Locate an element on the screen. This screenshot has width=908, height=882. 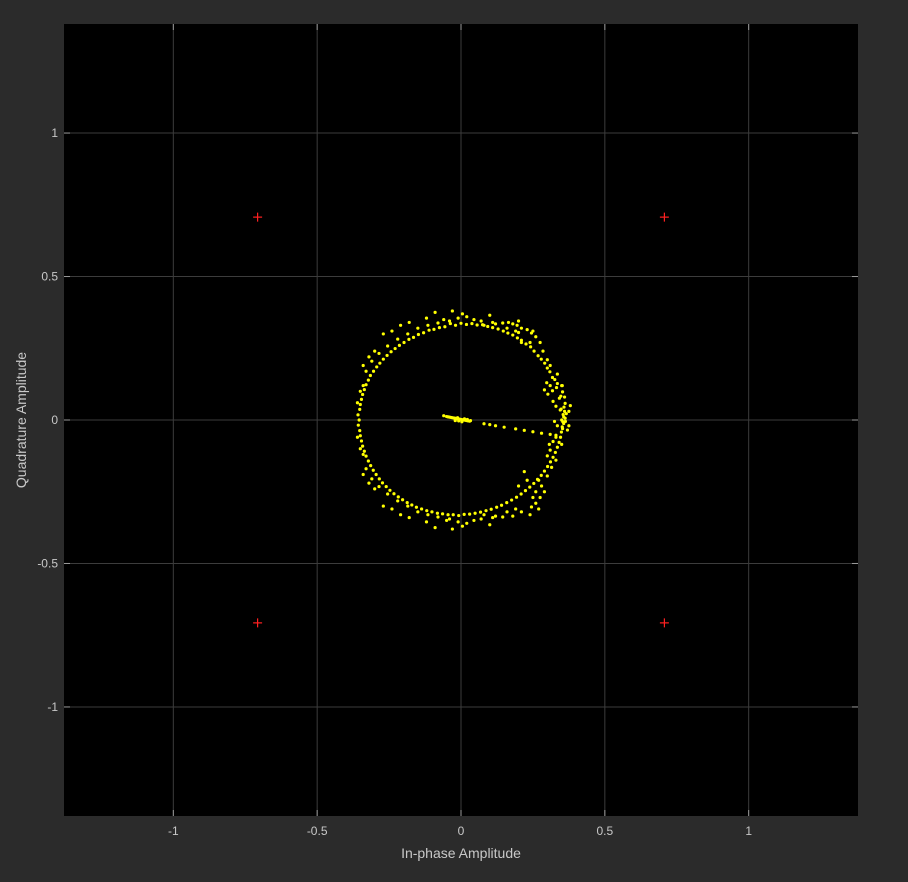
x-tick-label: 0.5 is located at coordinates (604, 831).